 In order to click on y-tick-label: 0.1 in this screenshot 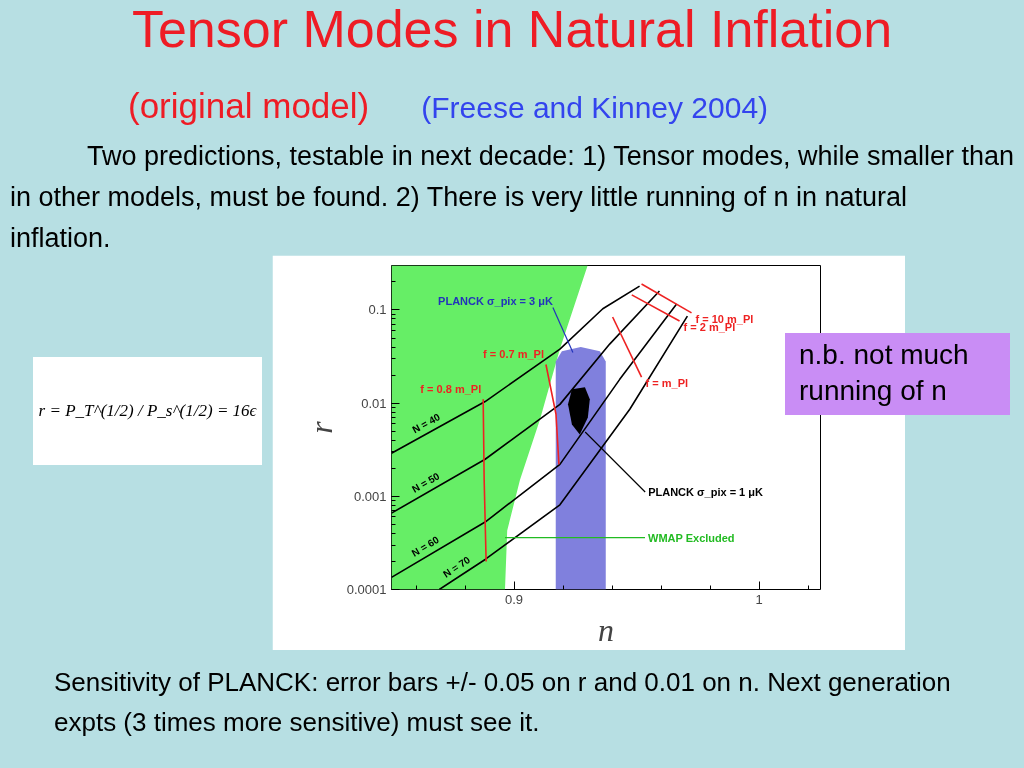, I will do `click(377, 310)`.